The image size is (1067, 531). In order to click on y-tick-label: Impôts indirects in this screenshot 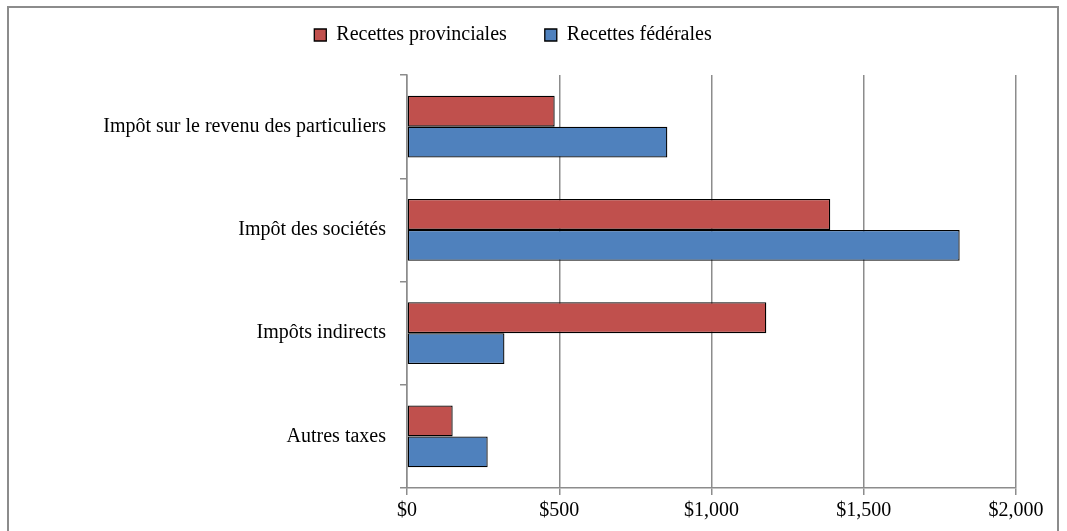, I will do `click(321, 332)`.